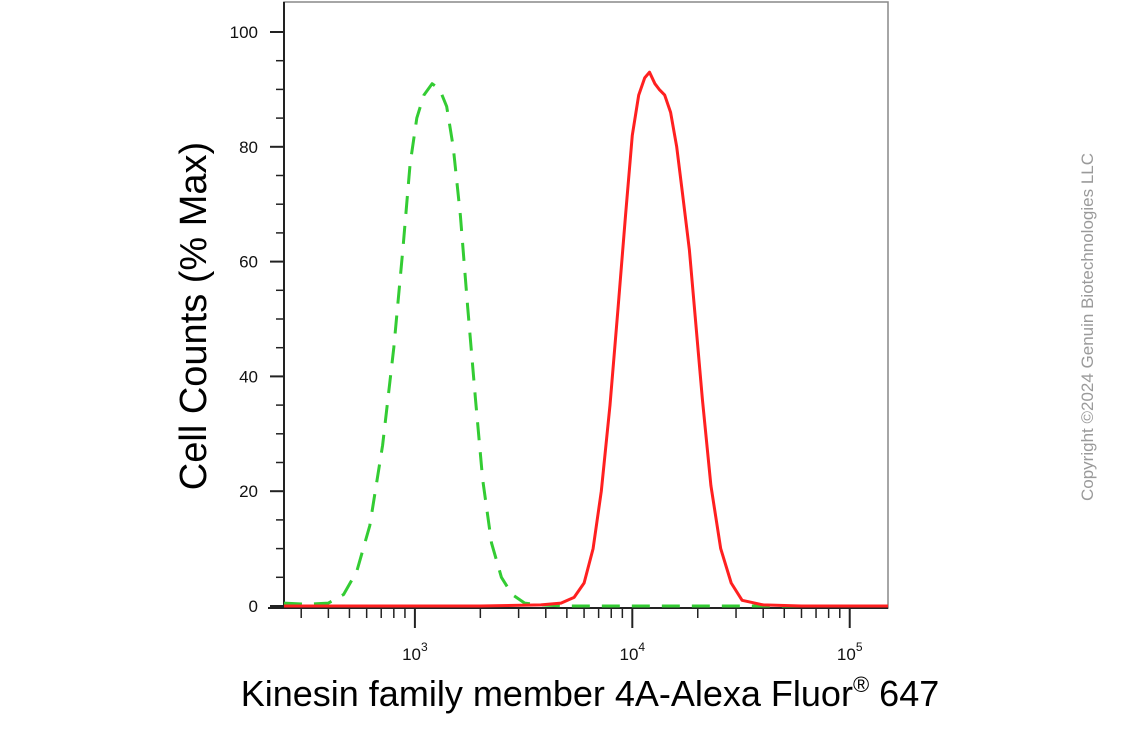 This screenshot has height=730, width=1122. I want to click on y-axis-title: Cell Counts (% Max), so click(194, 316).